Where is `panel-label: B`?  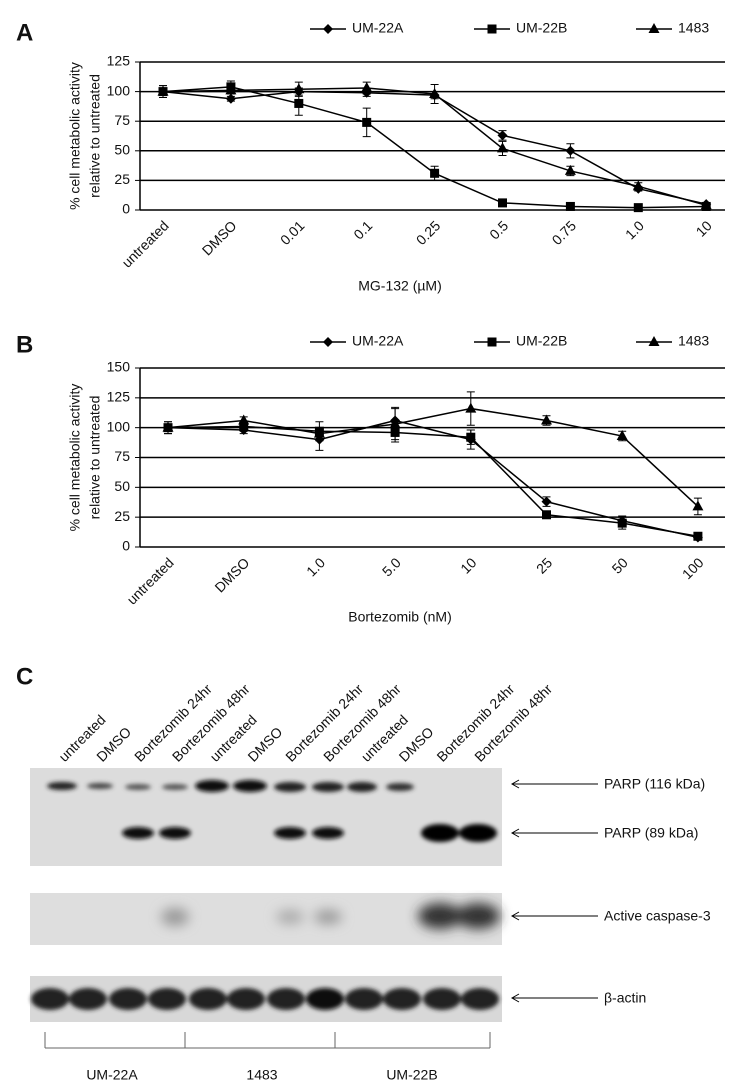
panel-label: B is located at coordinates (24, 344).